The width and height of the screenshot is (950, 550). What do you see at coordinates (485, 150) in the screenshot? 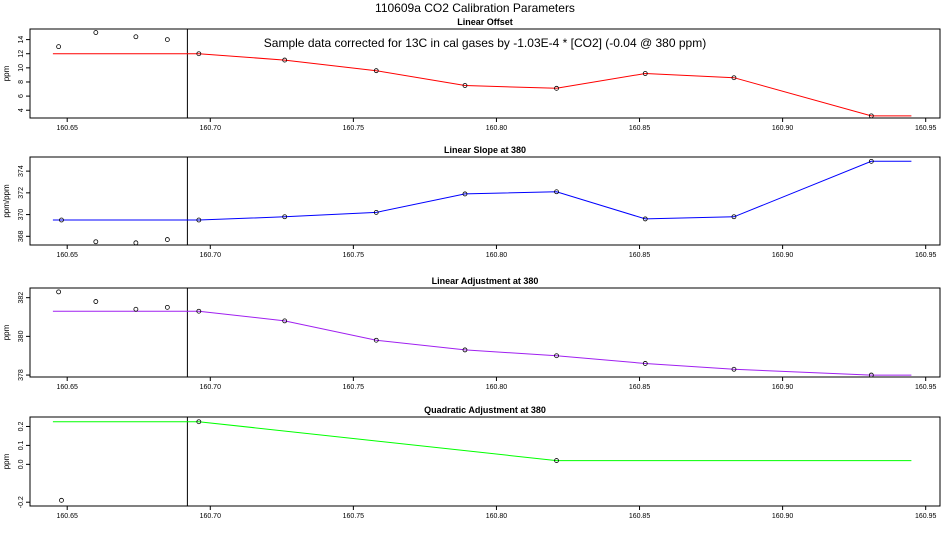
I see `panel-title: Linear Slope at 380` at bounding box center [485, 150].